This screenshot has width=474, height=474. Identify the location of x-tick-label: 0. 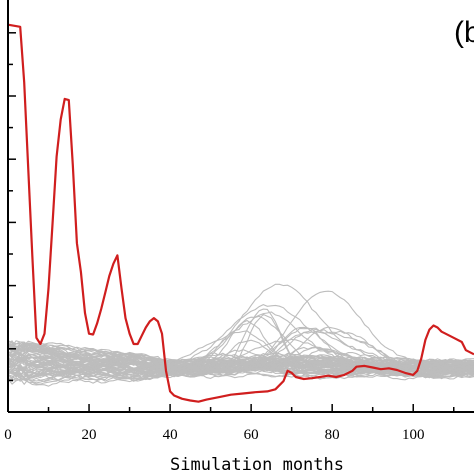
(8, 435).